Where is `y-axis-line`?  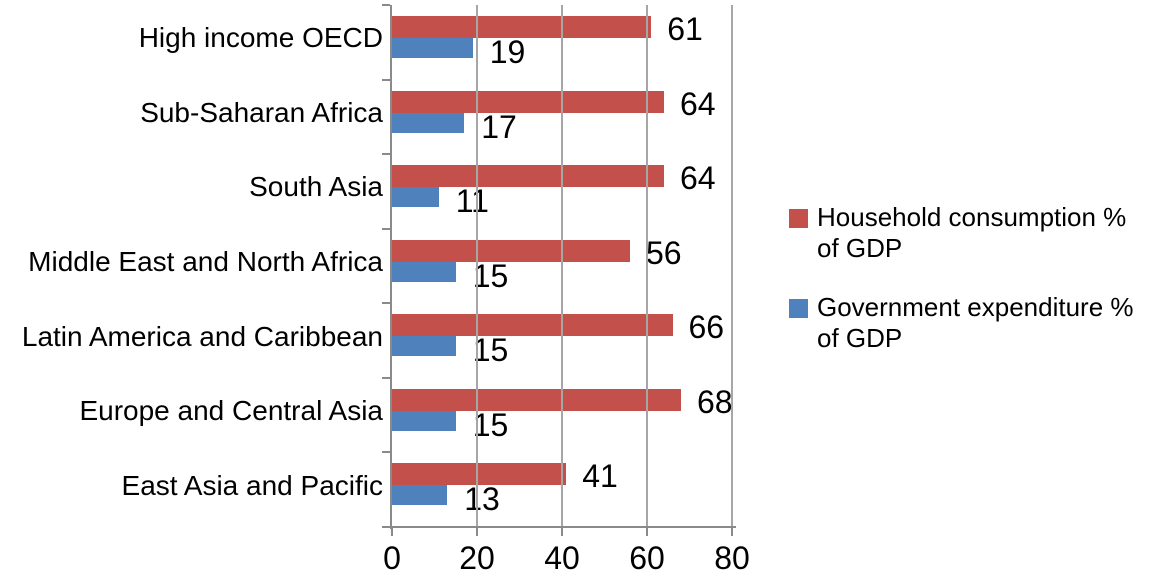 y-axis-line is located at coordinates (391, 267).